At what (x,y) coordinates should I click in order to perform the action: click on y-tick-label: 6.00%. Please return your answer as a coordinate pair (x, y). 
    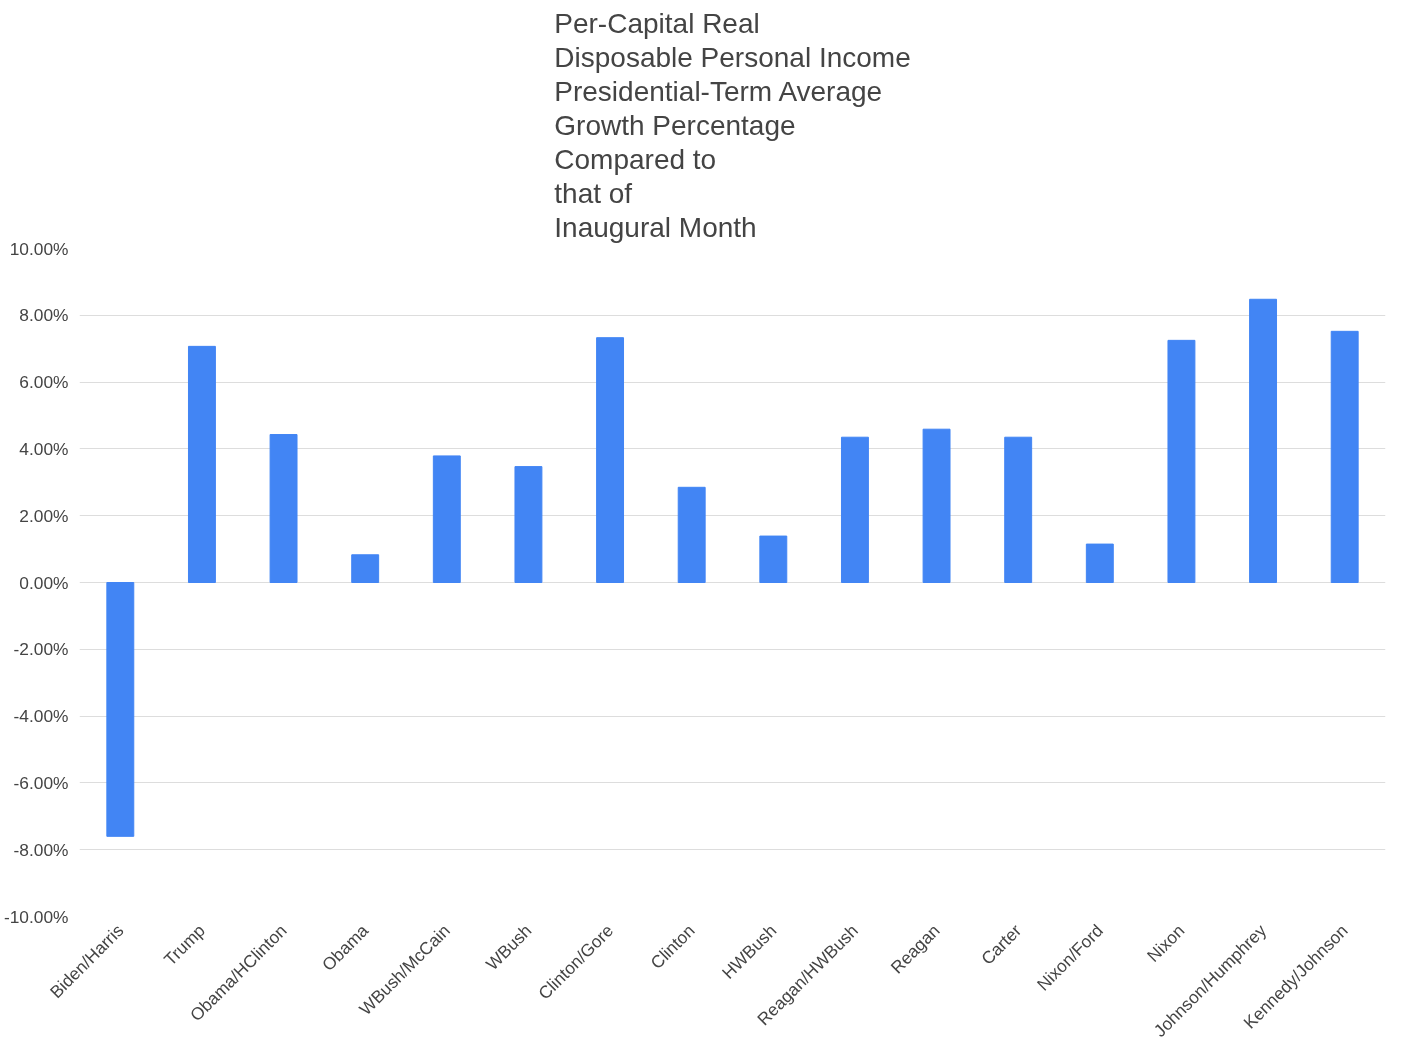
    Looking at the image, I should click on (44, 382).